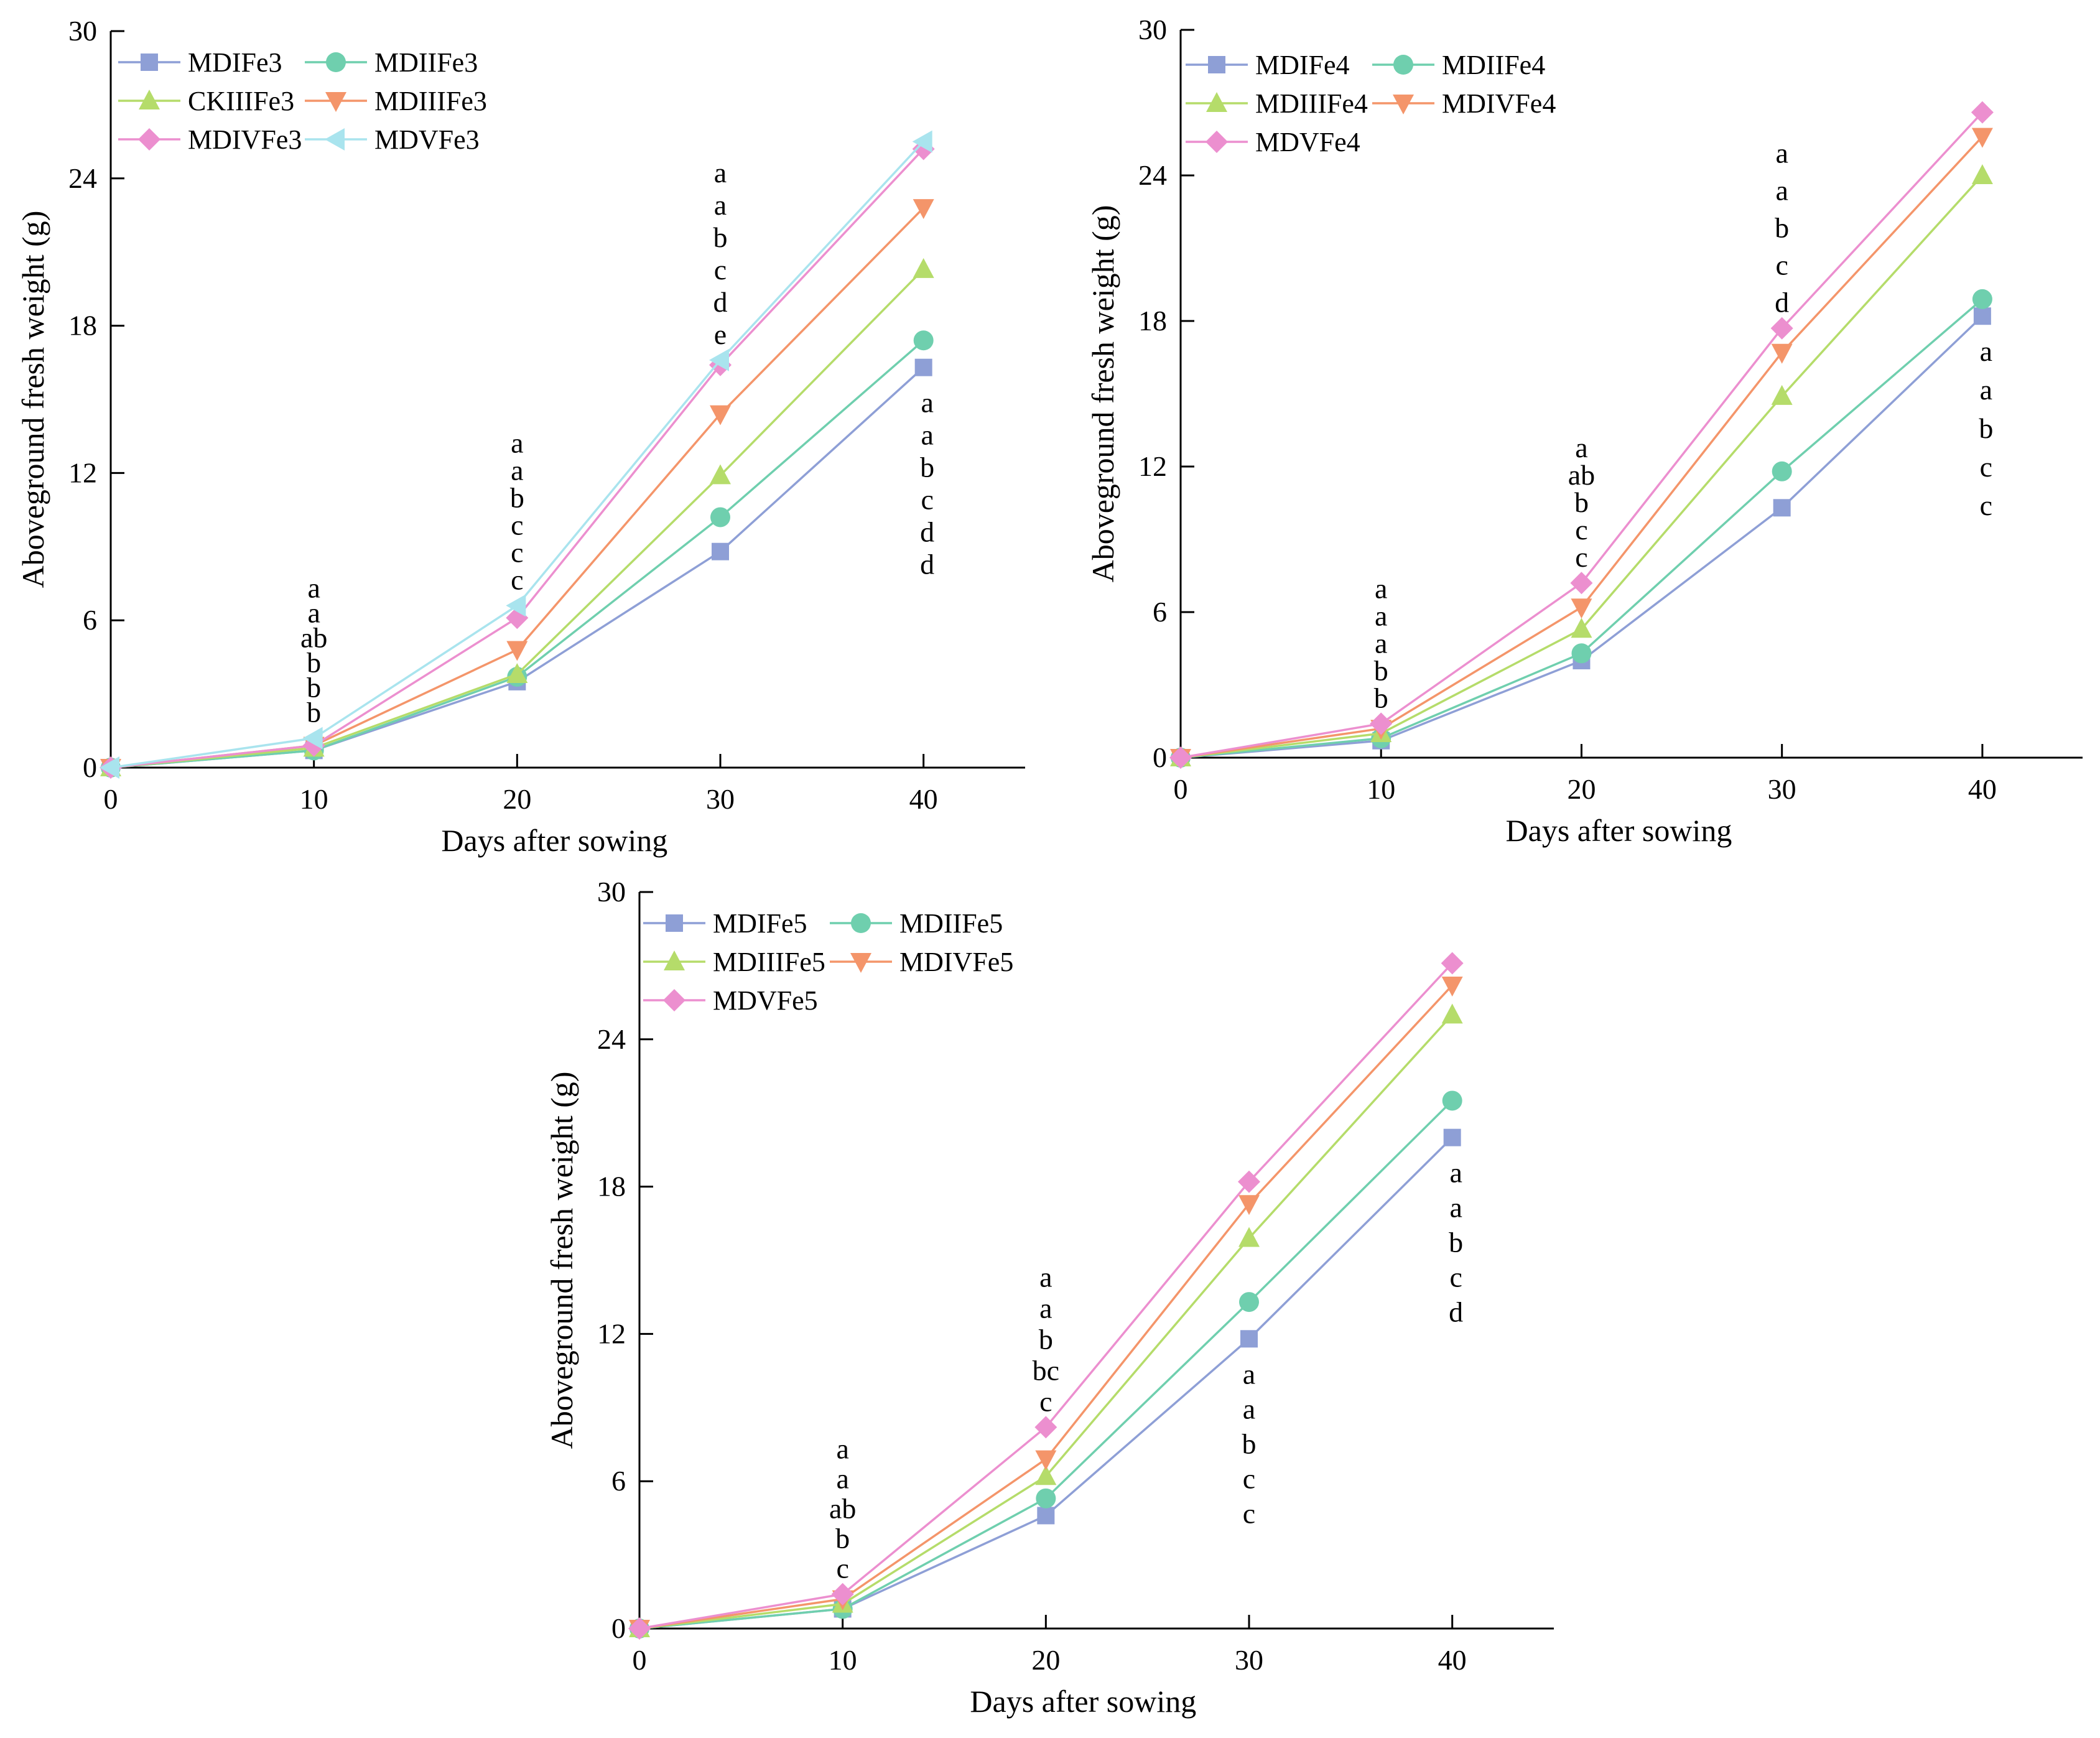 This screenshot has width=2100, height=1738. What do you see at coordinates (720, 334) in the screenshot?
I see `significance-letter: e` at bounding box center [720, 334].